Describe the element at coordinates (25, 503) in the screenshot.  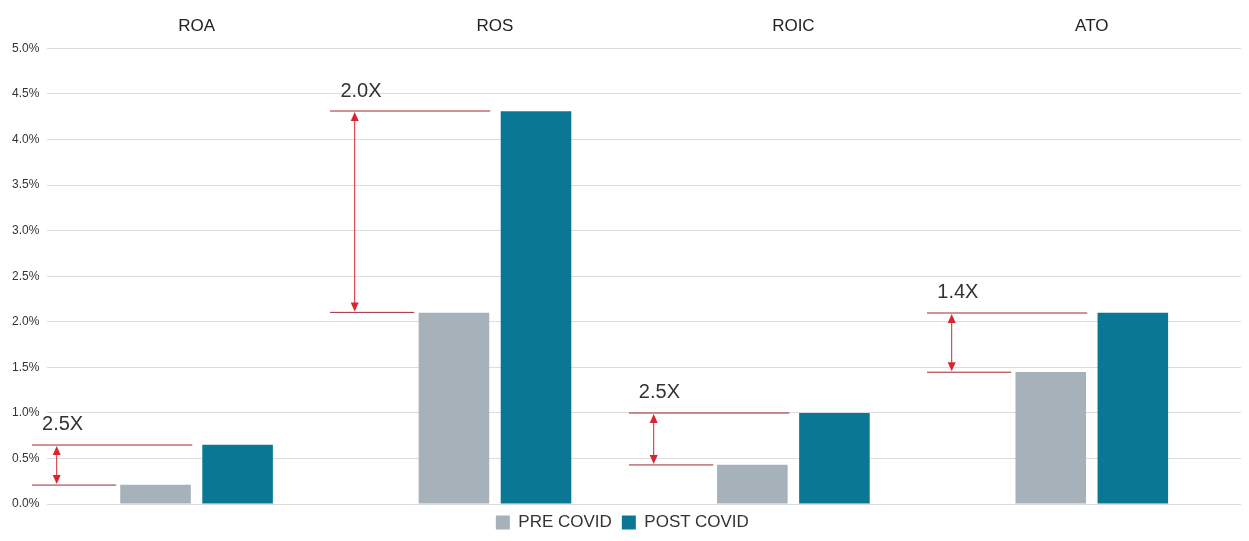
I see `y-tick-label: 0.0%` at that location.